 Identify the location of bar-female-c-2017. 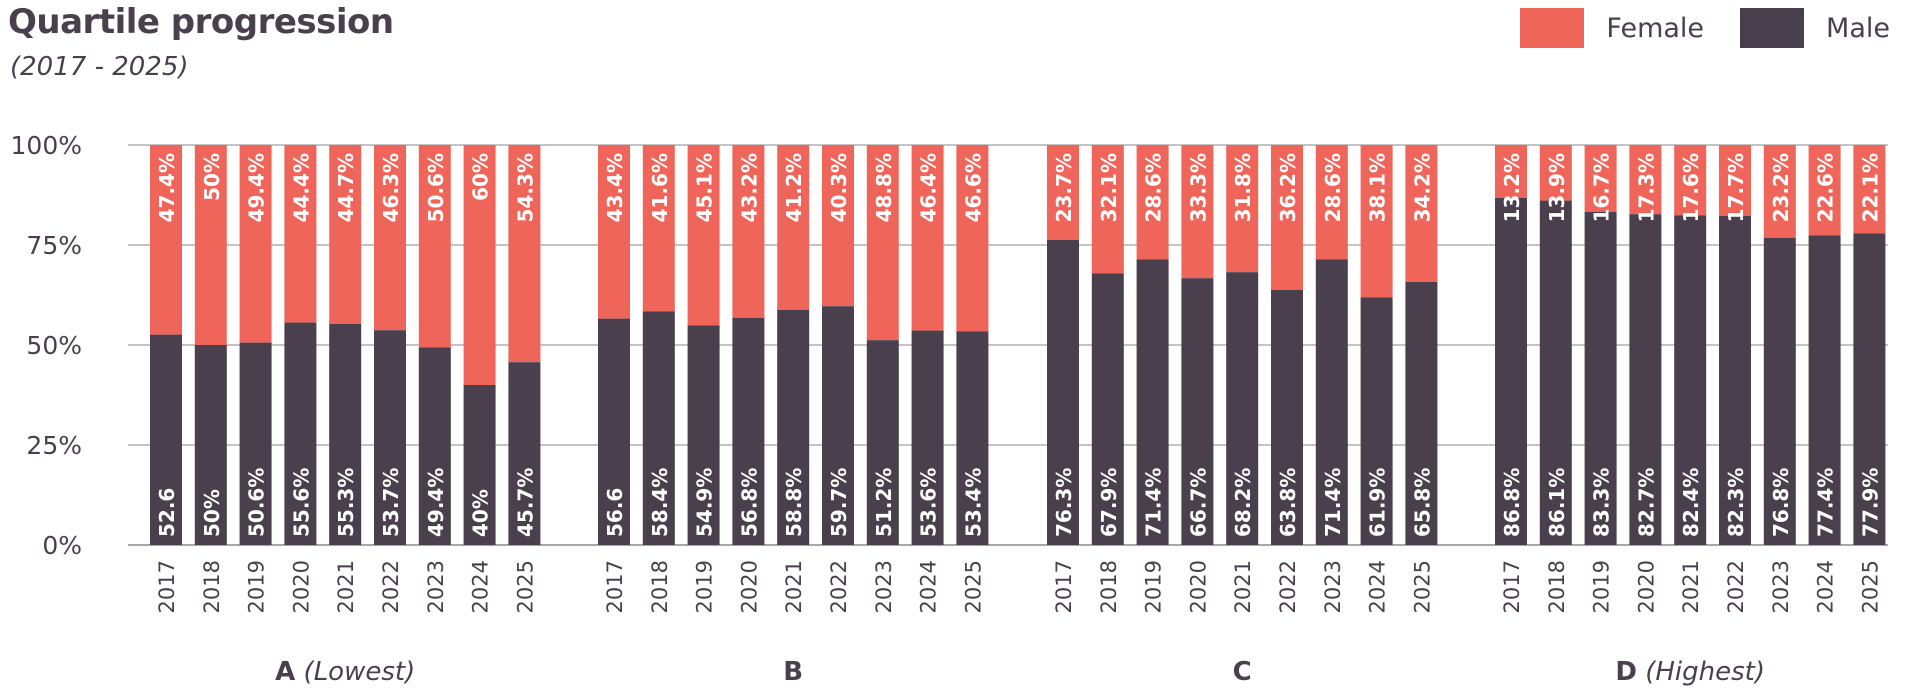
(1063, 192).